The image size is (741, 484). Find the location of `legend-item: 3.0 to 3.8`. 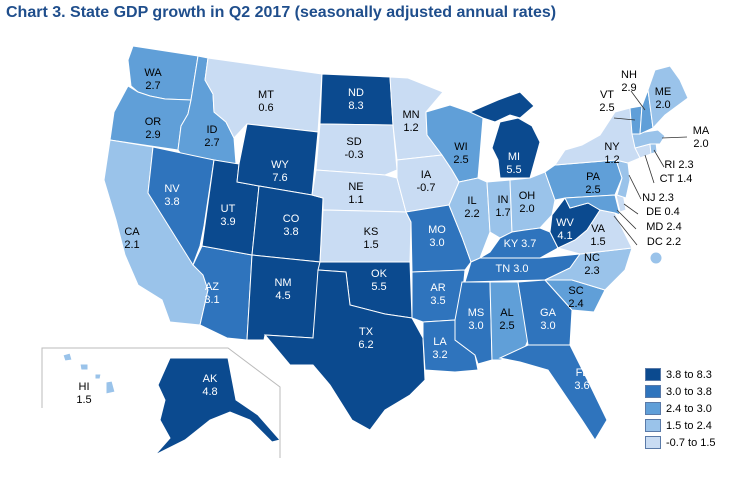

legend-item: 3.0 to 3.8 is located at coordinates (680, 391).